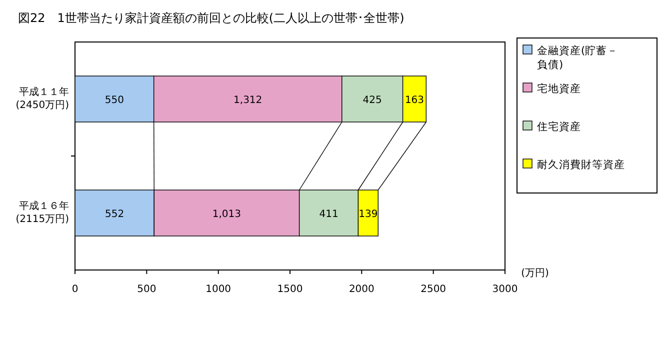 This screenshot has height=347, width=660. What do you see at coordinates (114, 214) in the screenshot?
I see `data-label: 552` at bounding box center [114, 214].